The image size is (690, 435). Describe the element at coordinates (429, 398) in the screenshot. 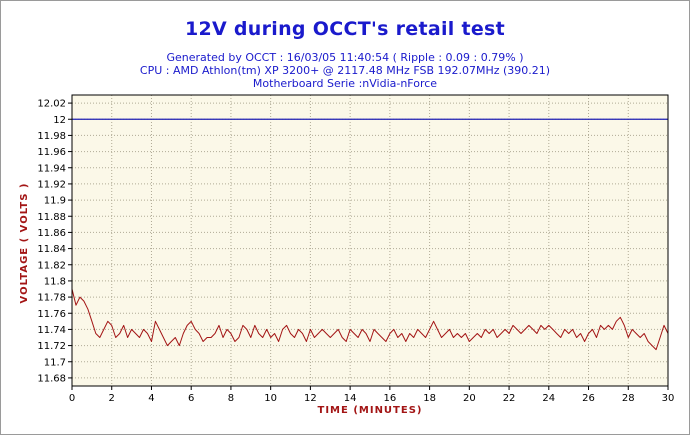

I see `x-tick-label: 18` at that location.